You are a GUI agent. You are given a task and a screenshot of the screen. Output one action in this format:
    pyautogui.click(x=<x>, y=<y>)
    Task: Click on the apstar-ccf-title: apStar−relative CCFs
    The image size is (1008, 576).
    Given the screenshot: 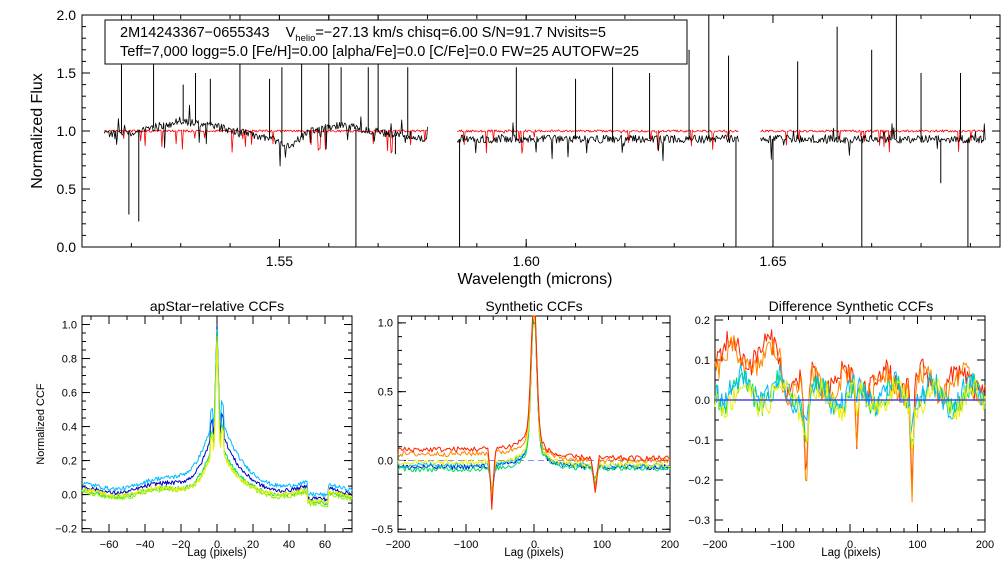 What is the action you would take?
    pyautogui.click(x=217, y=306)
    